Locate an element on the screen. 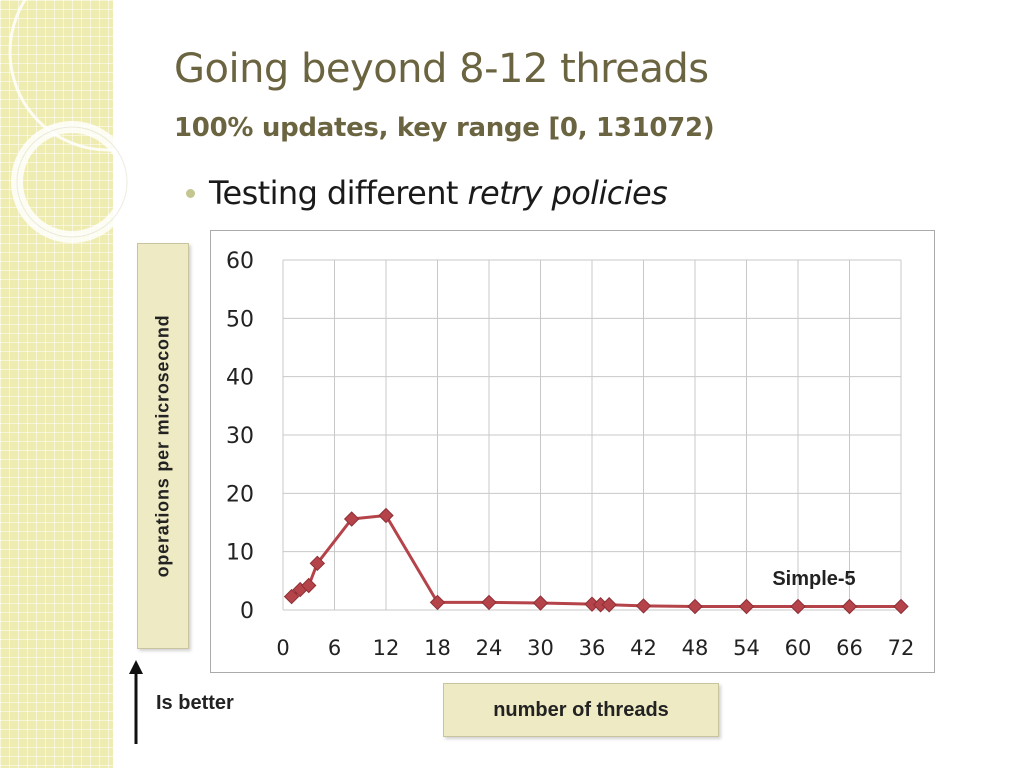  y-axis-label: operations per microsecond is located at coordinates (162, 446).